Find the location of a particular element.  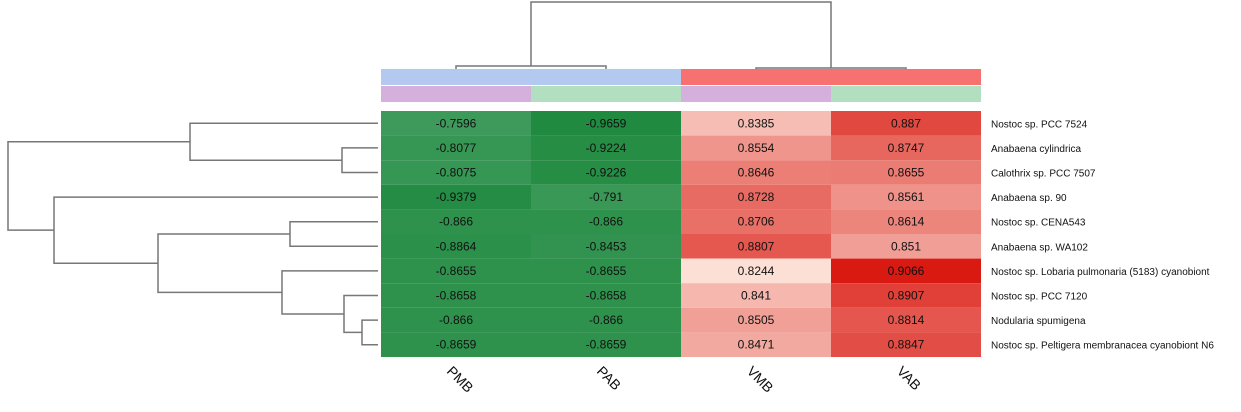

cell-value-label: -0.8864 is located at coordinates (456, 246).